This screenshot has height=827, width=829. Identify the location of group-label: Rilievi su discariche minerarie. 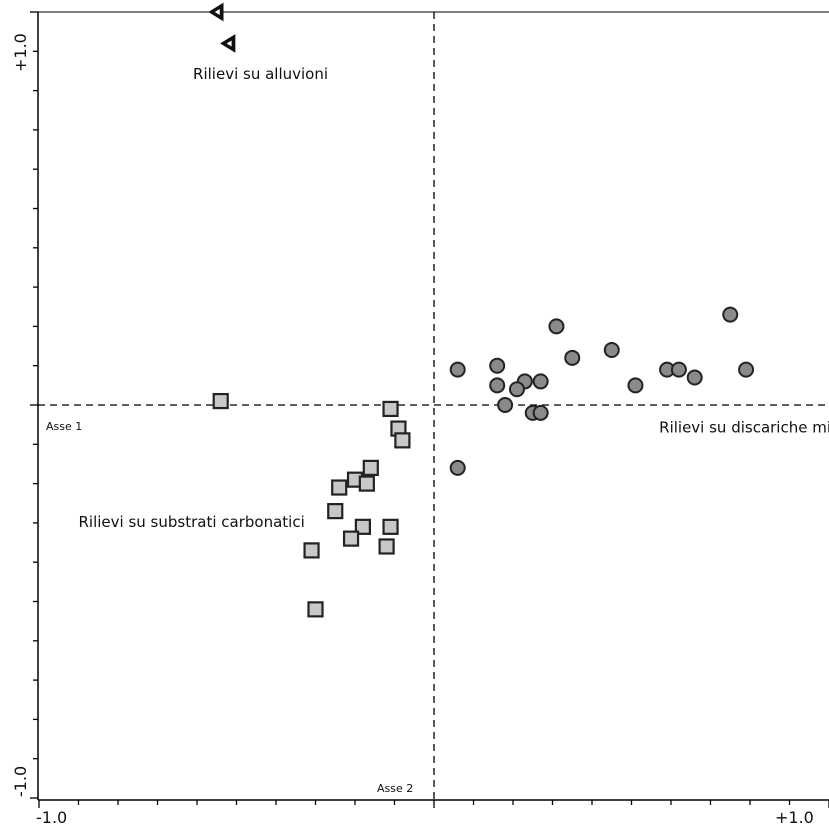
(744, 428).